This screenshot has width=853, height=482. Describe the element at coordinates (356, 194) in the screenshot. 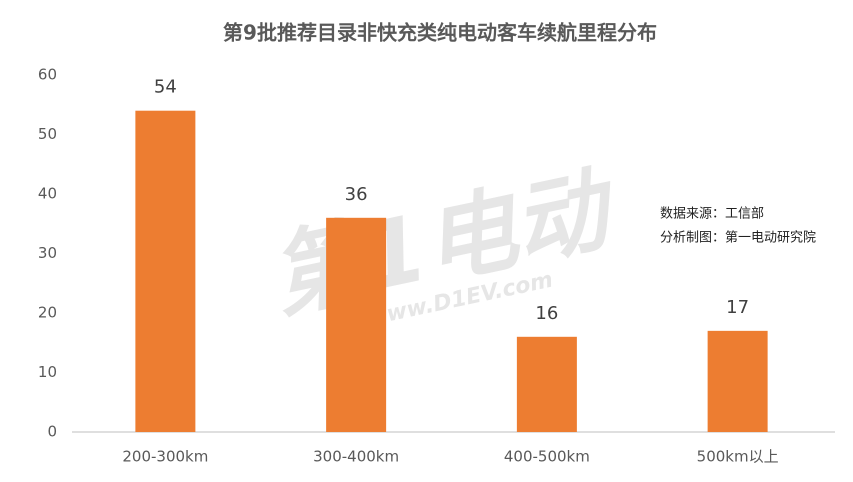

I see `value-label: 36` at that location.